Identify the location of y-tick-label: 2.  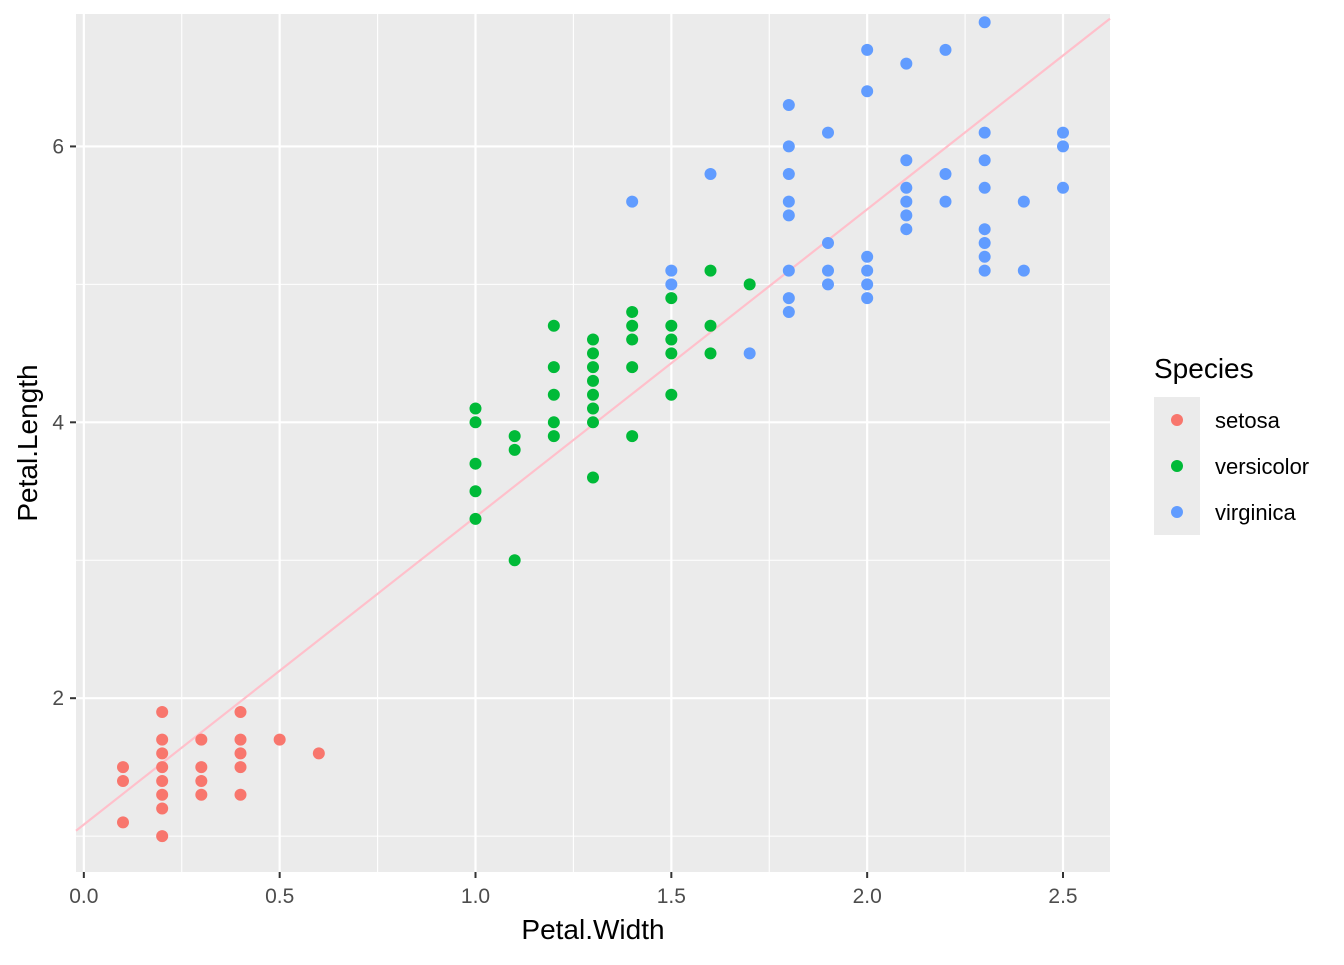
(58, 698).